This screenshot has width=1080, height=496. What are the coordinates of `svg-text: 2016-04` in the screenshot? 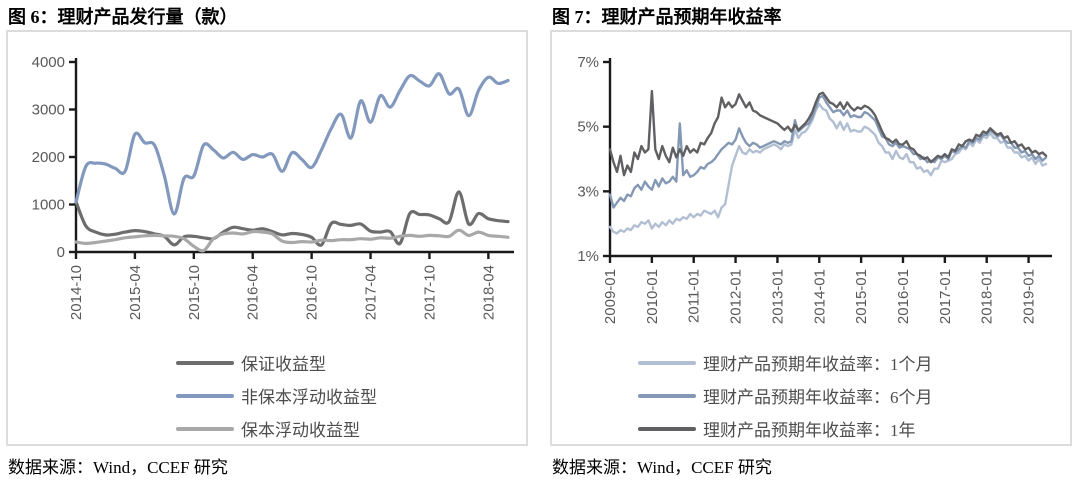 It's located at (253, 292).